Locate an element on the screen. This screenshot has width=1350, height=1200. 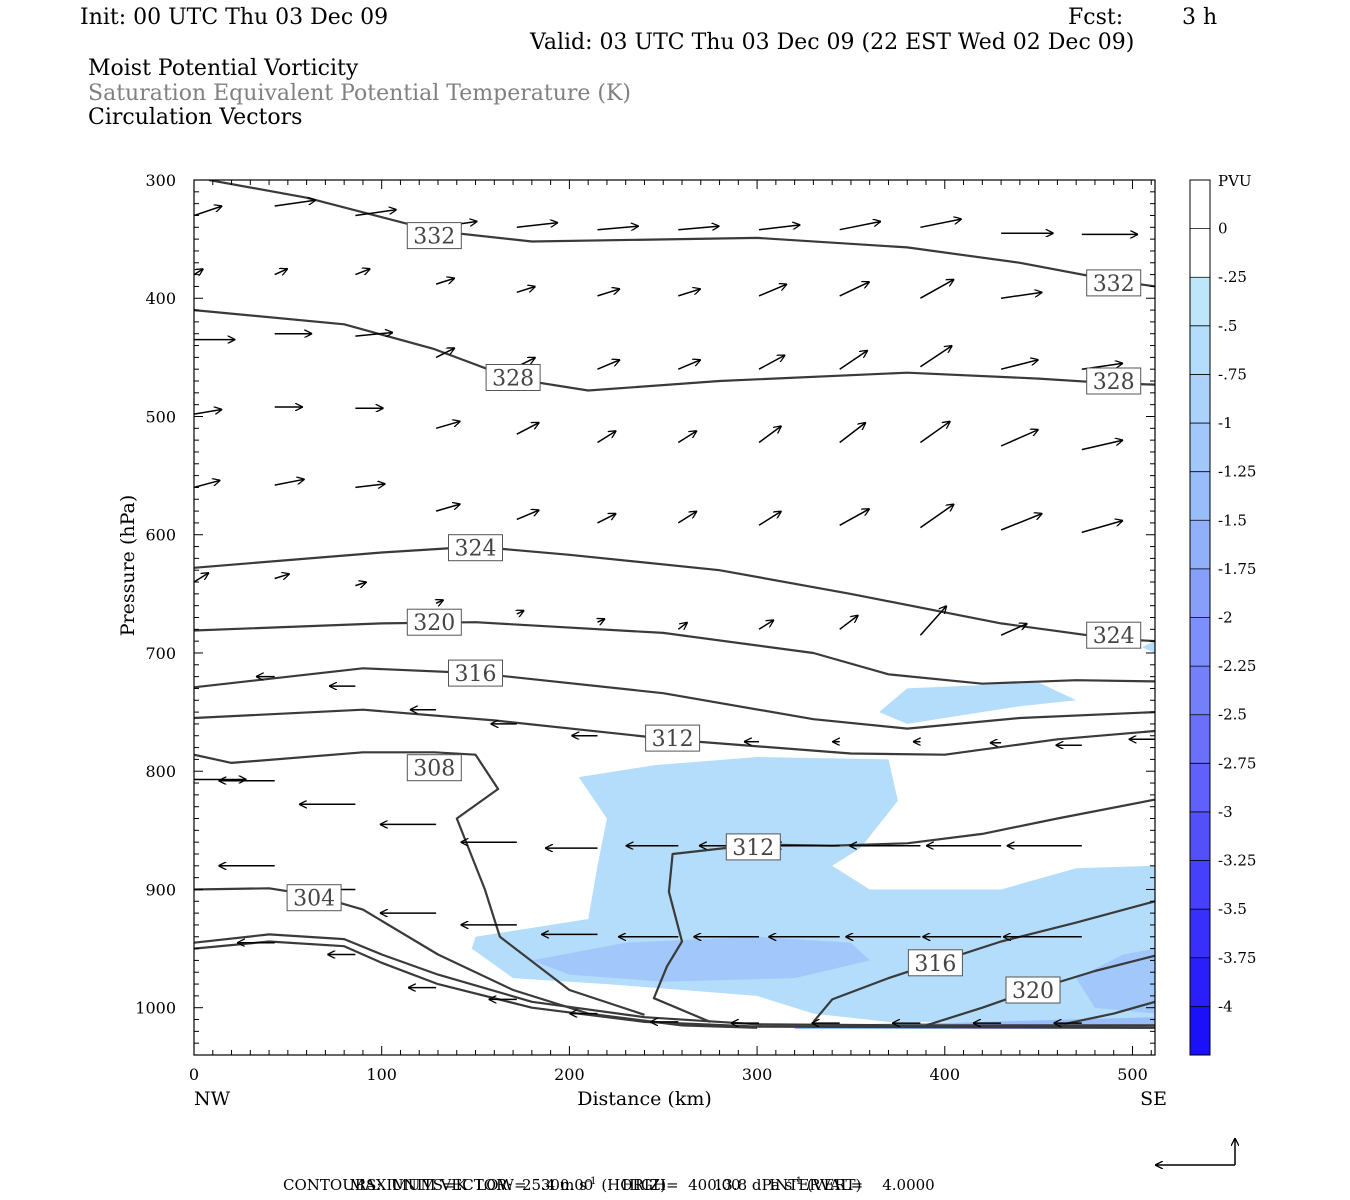
y-tick-label: 500 is located at coordinates (160, 416).